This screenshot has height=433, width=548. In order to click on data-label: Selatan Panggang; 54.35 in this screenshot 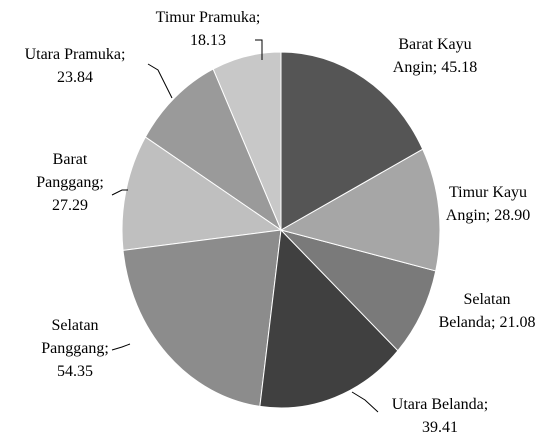, I will do `click(75, 348)`.